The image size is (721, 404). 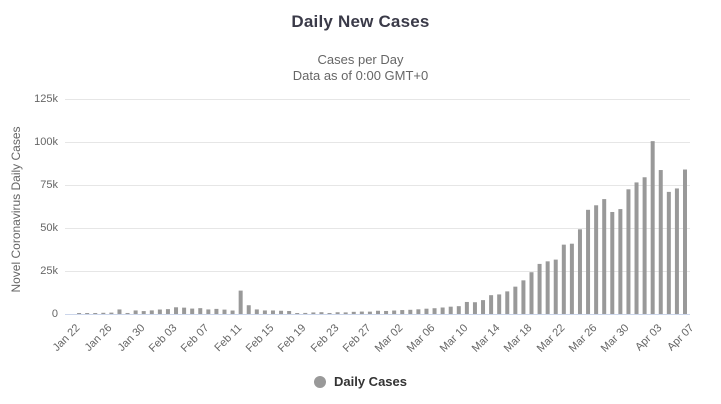 What do you see at coordinates (360, 75) in the screenshot?
I see `chart-subtitle-line2: Data as of 0:00 GMT+0` at bounding box center [360, 75].